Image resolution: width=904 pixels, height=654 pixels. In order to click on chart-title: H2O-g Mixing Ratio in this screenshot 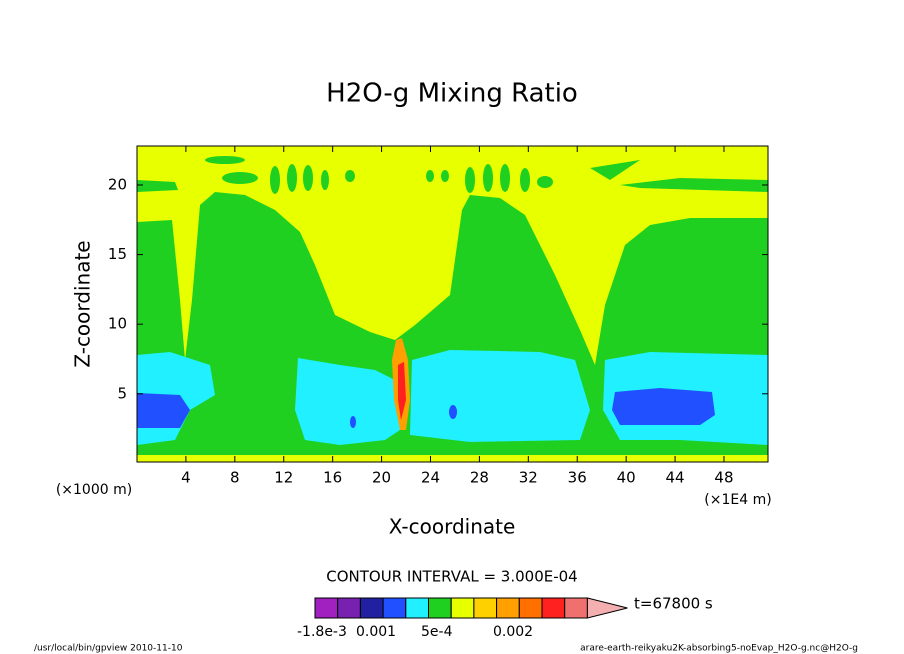, I will do `click(452, 94)`.